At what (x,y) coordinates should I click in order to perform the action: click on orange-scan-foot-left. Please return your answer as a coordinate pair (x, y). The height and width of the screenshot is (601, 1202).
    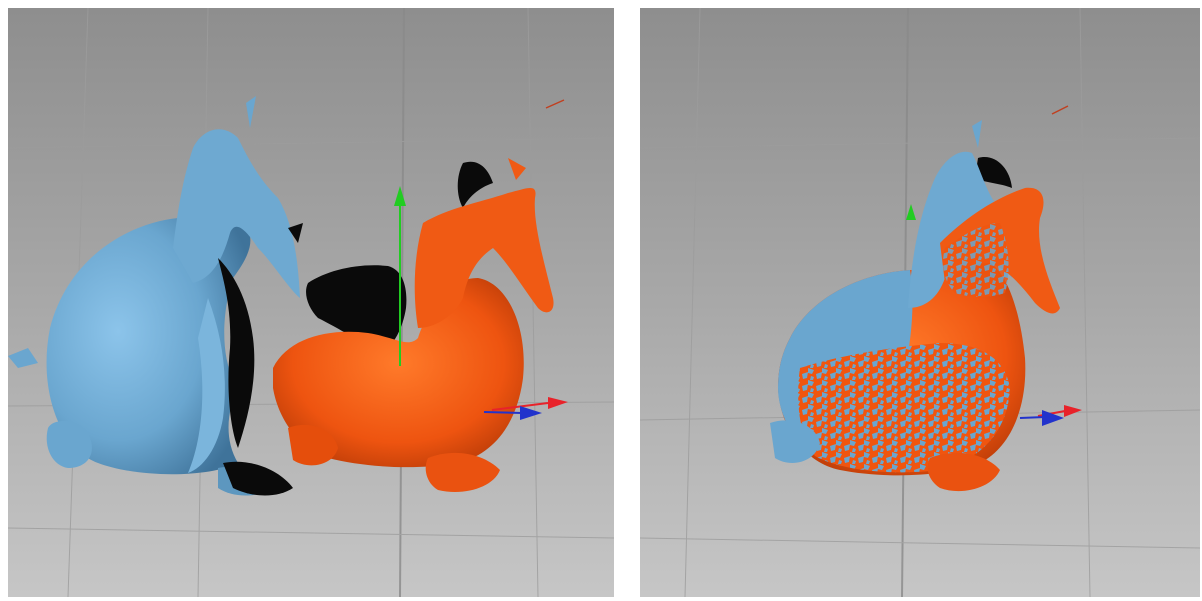
    Looking at the image, I should click on (313, 445).